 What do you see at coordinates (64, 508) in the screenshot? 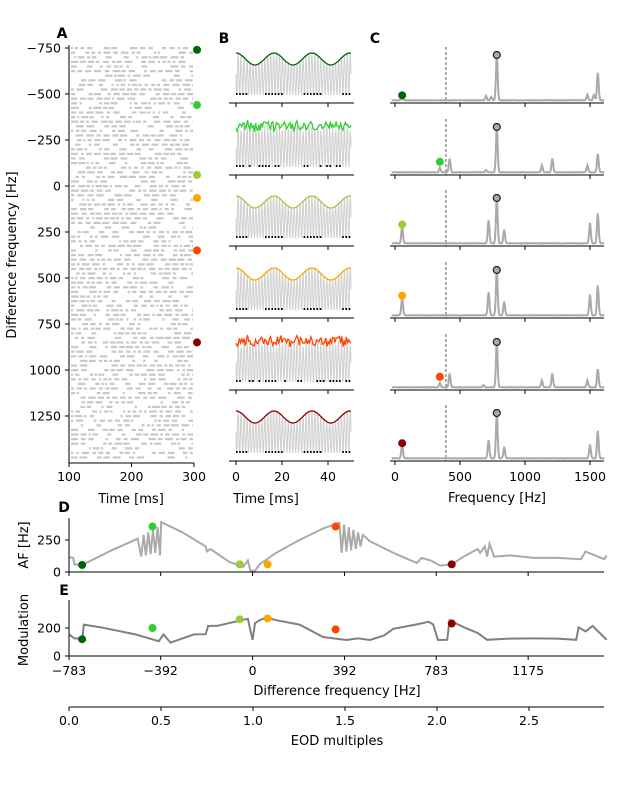
I see `panel-letter-D: D` at bounding box center [64, 508].